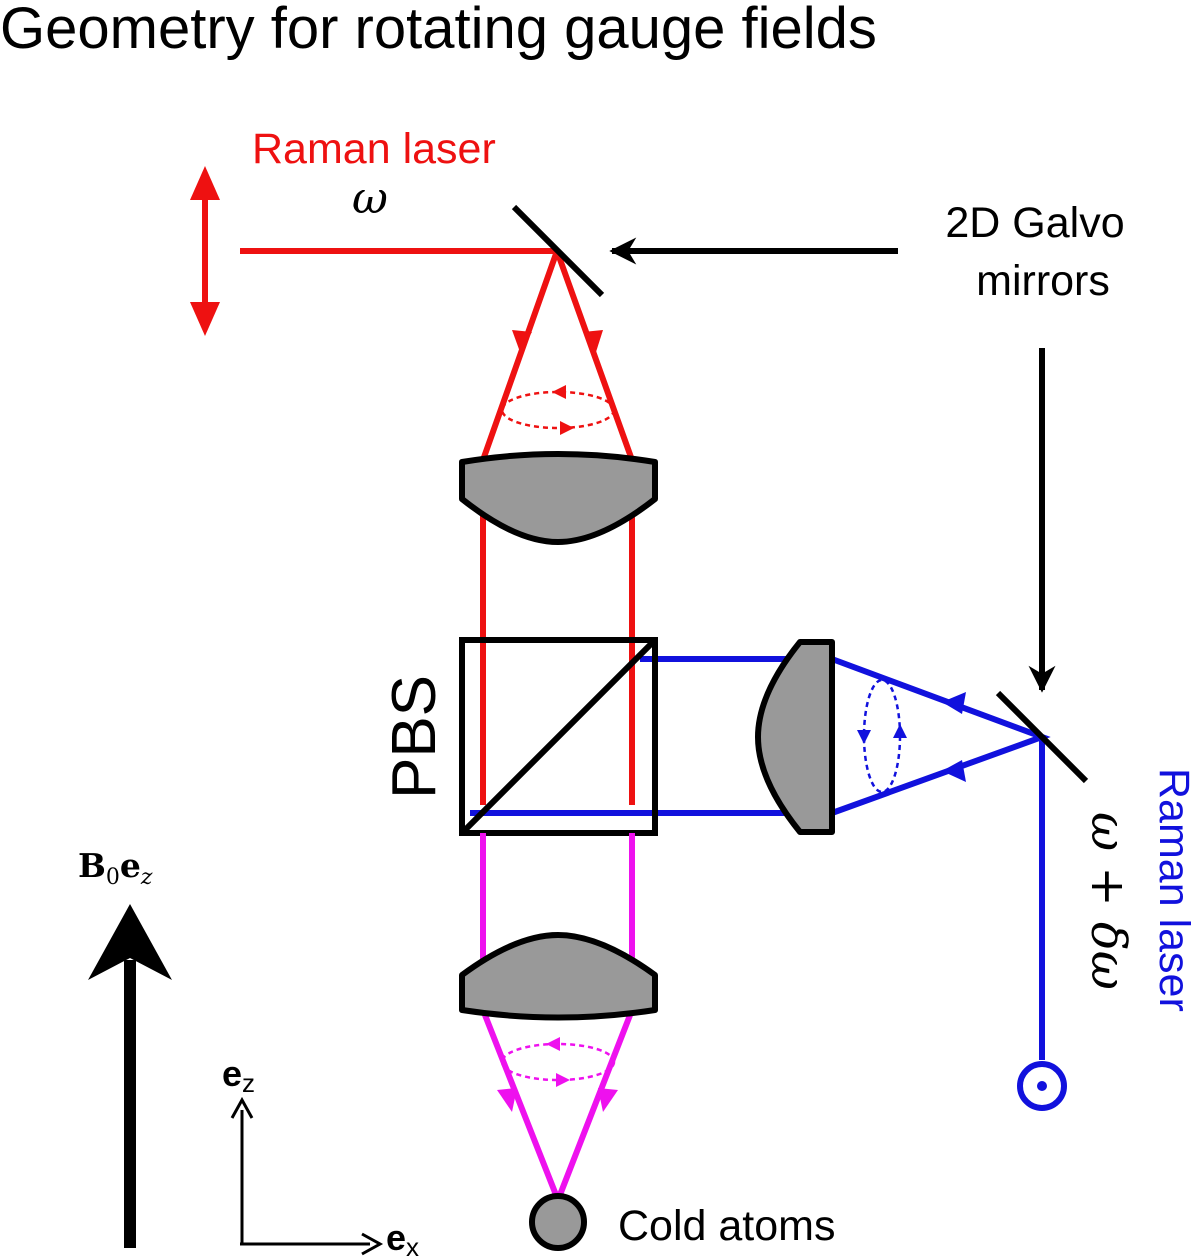  What do you see at coordinates (795, 737) in the screenshot?
I see `right-lens` at bounding box center [795, 737].